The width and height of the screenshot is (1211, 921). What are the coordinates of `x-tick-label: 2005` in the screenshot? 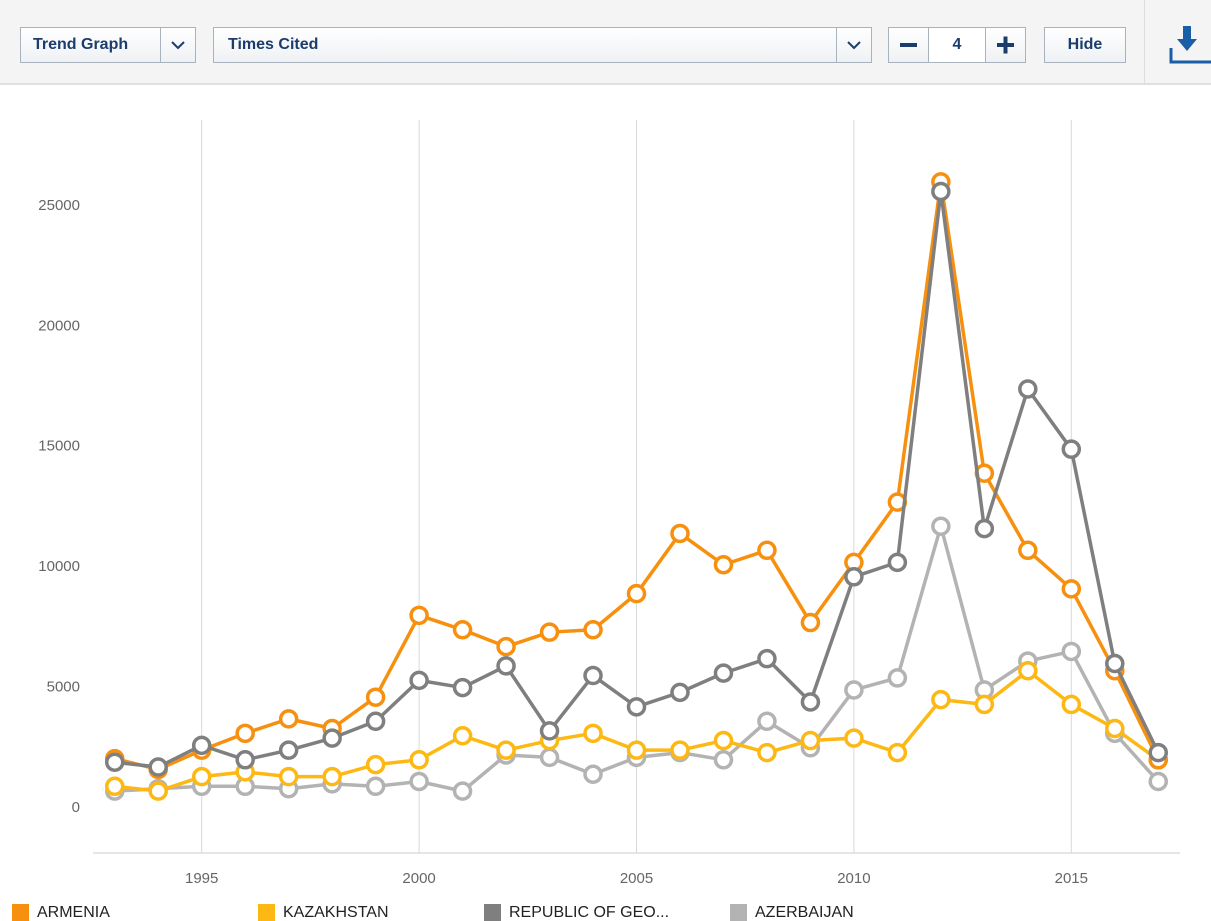 It's located at (636, 878).